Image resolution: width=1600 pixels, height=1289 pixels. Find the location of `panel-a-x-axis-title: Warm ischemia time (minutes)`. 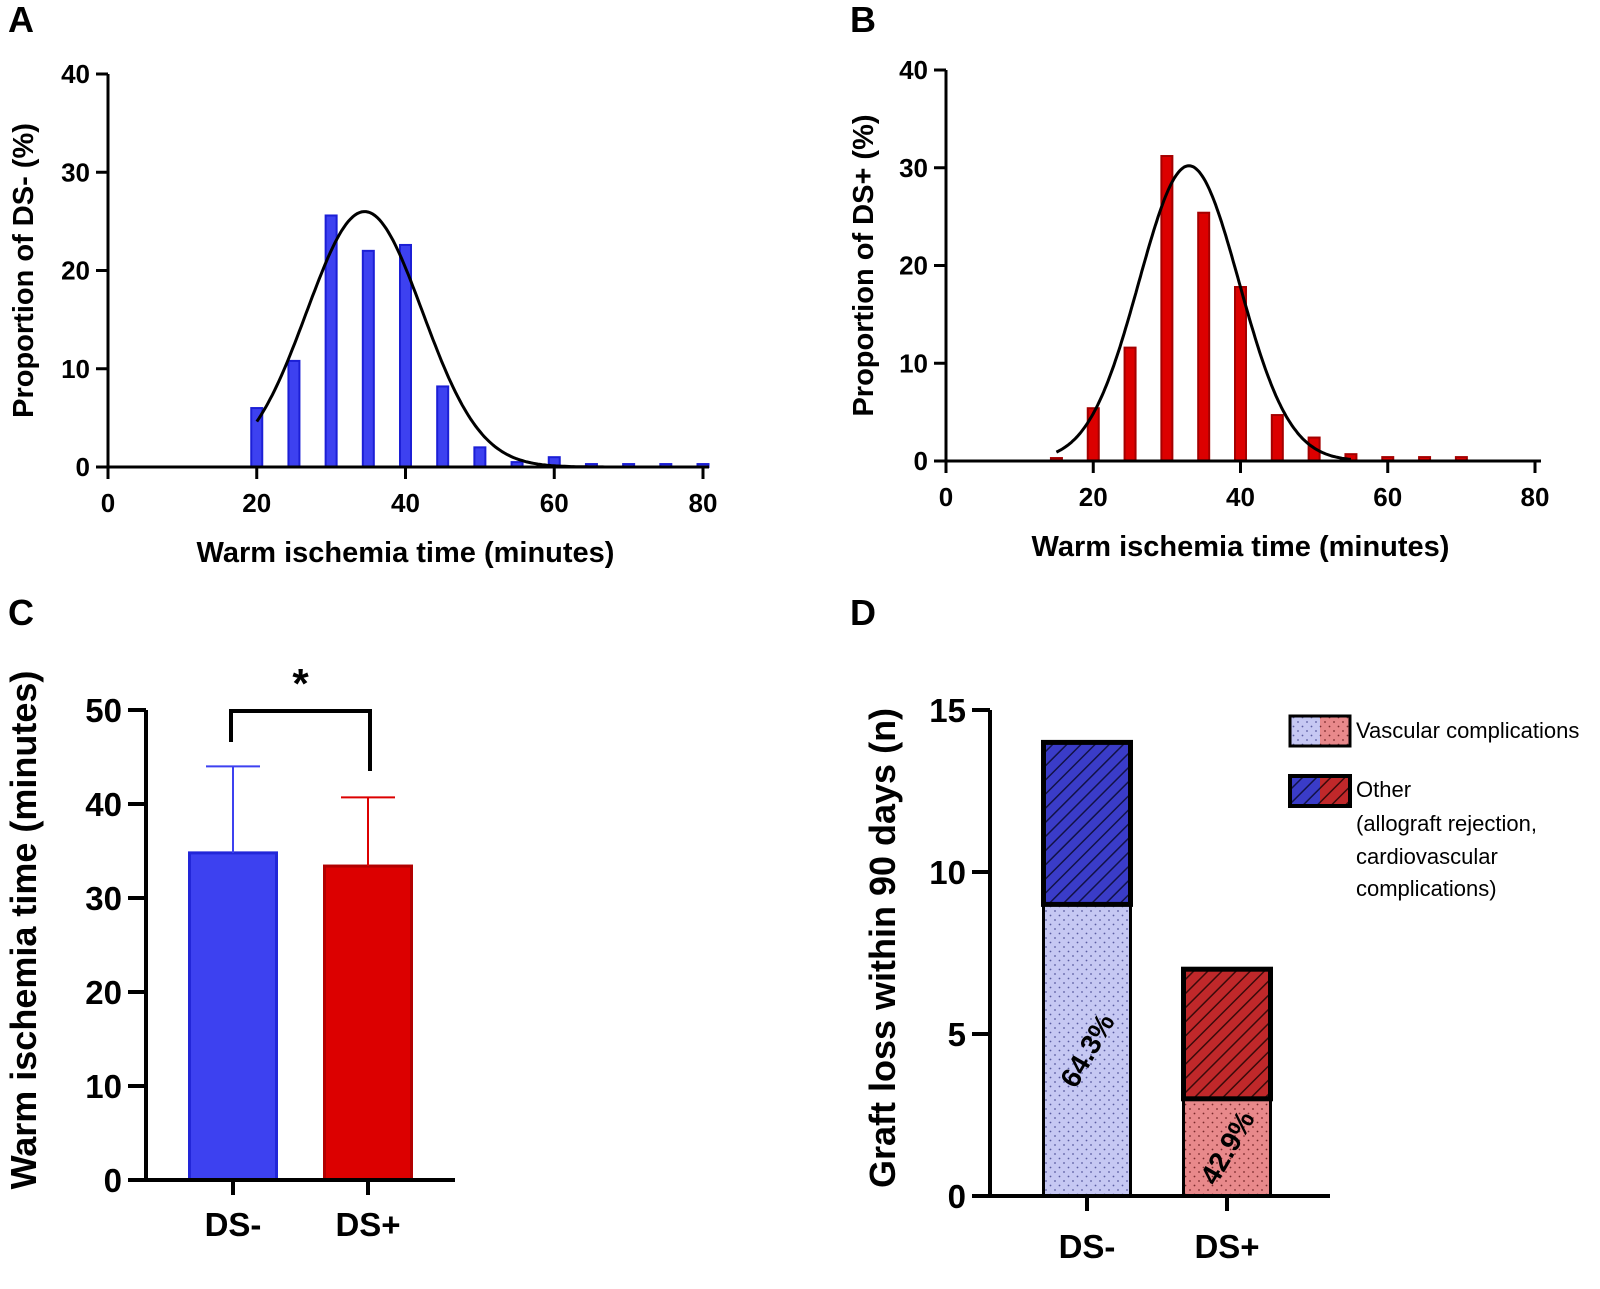

panel-a-x-axis-title: Warm ischemia time (minutes) is located at coordinates (406, 553).